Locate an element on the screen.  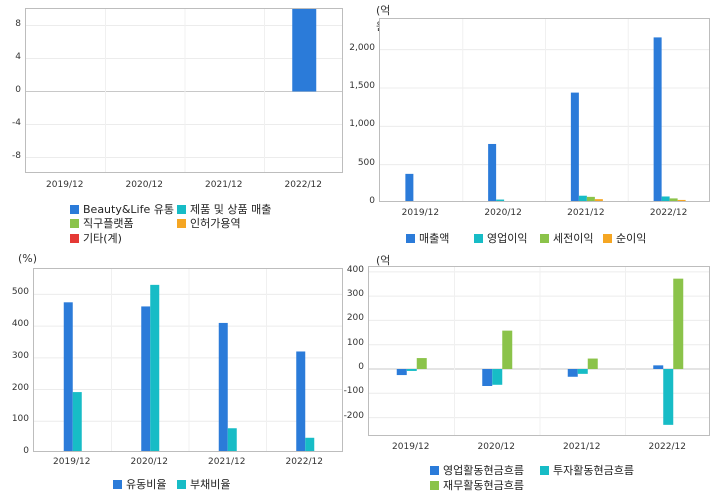
legend-item-pretax-income: 세전이익 is located at coordinates (566, 238).